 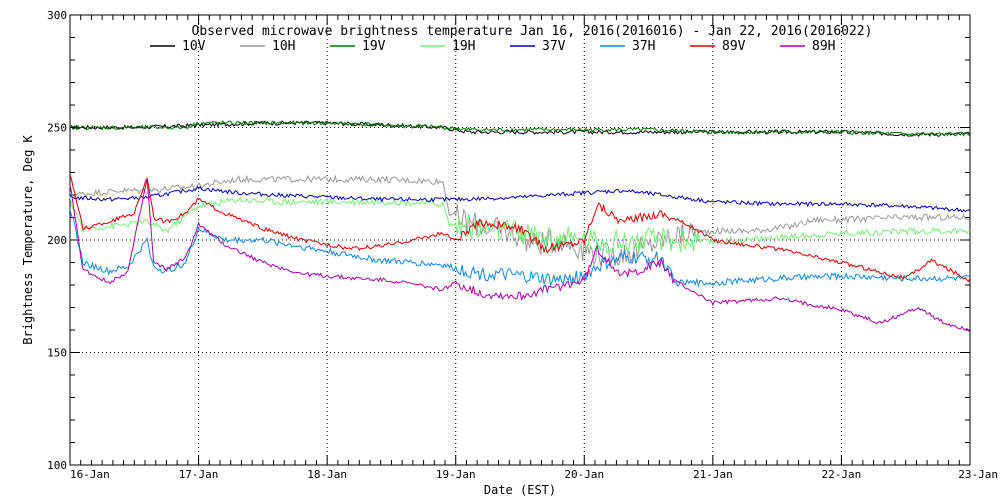 I want to click on series-line-19h, so click(x=520, y=225).